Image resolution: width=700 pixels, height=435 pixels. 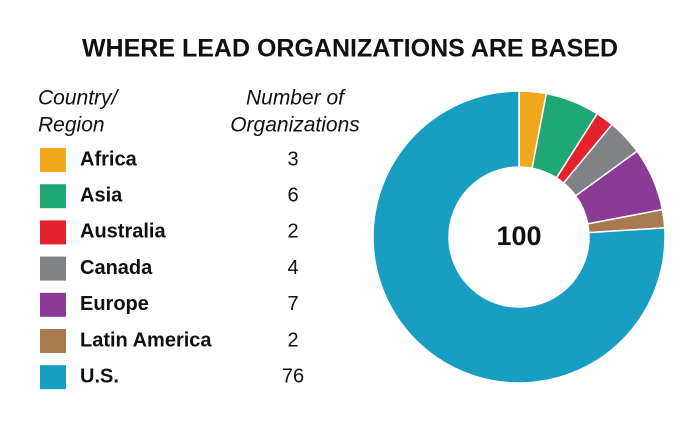 I want to click on legend-label: U.S., so click(x=99, y=376).